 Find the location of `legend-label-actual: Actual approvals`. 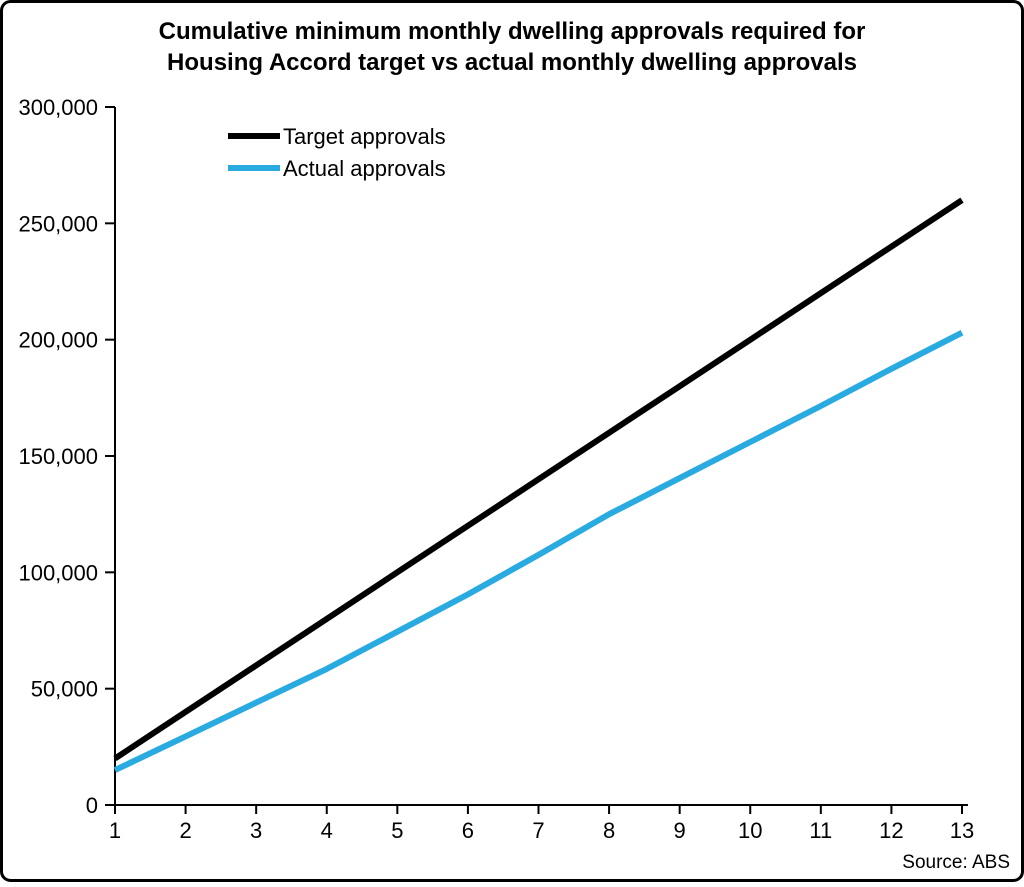

legend-label-actual: Actual approvals is located at coordinates (364, 168).